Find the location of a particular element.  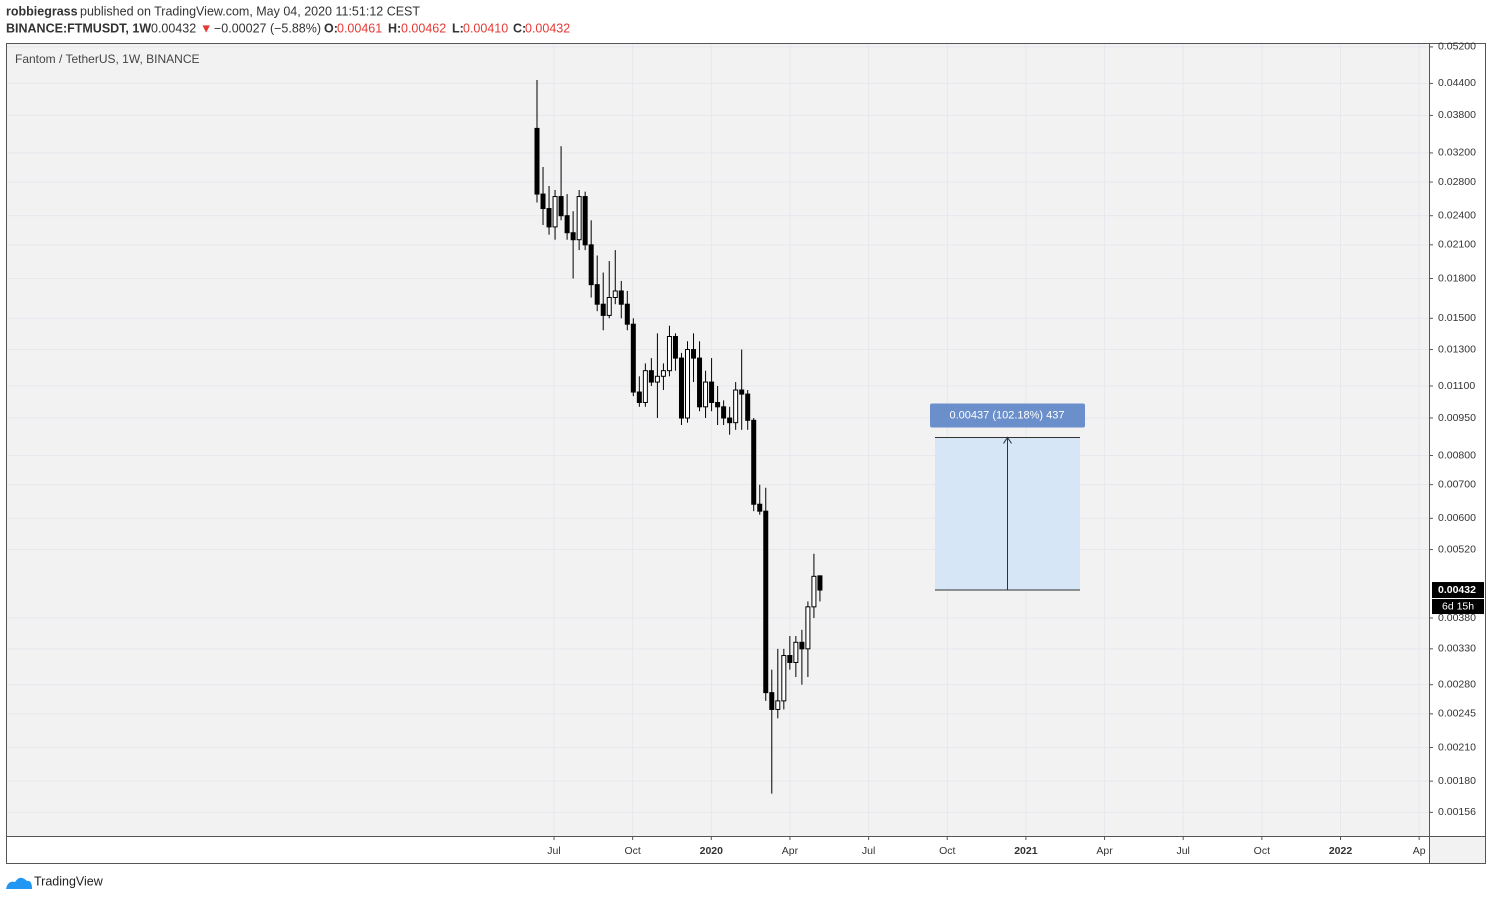

y-tick-label: 0.00380 is located at coordinates (1457, 618).